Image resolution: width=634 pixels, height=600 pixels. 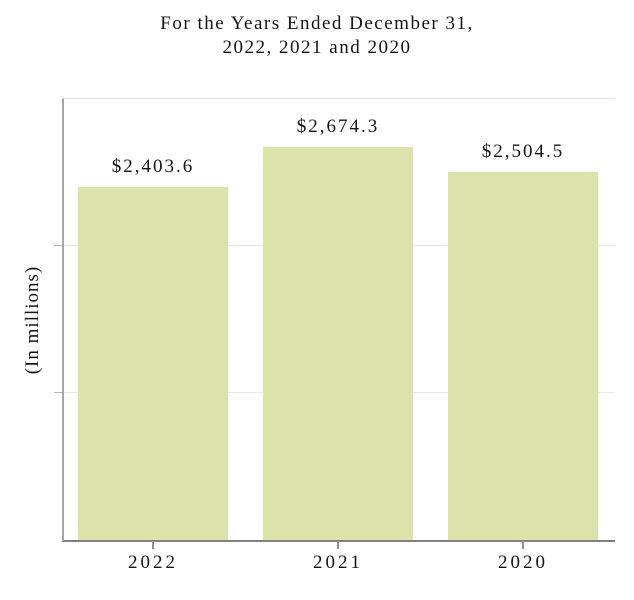 I want to click on x-axis-label-2021: 2021, so click(x=338, y=562).